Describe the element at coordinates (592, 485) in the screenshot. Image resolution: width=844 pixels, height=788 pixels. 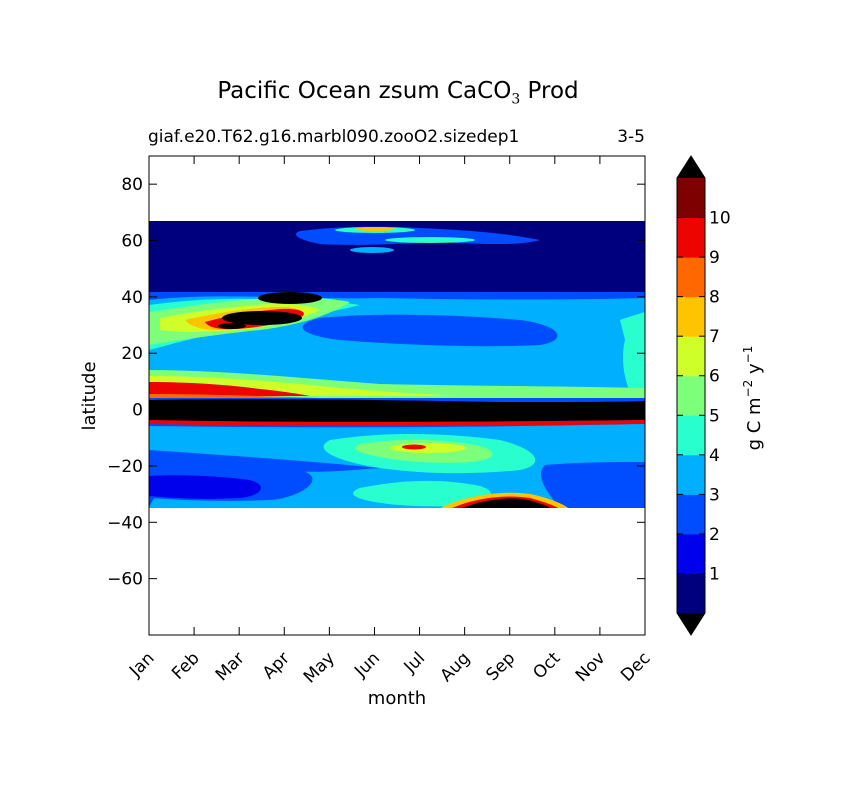
I see `patch-blue-south-east` at that location.